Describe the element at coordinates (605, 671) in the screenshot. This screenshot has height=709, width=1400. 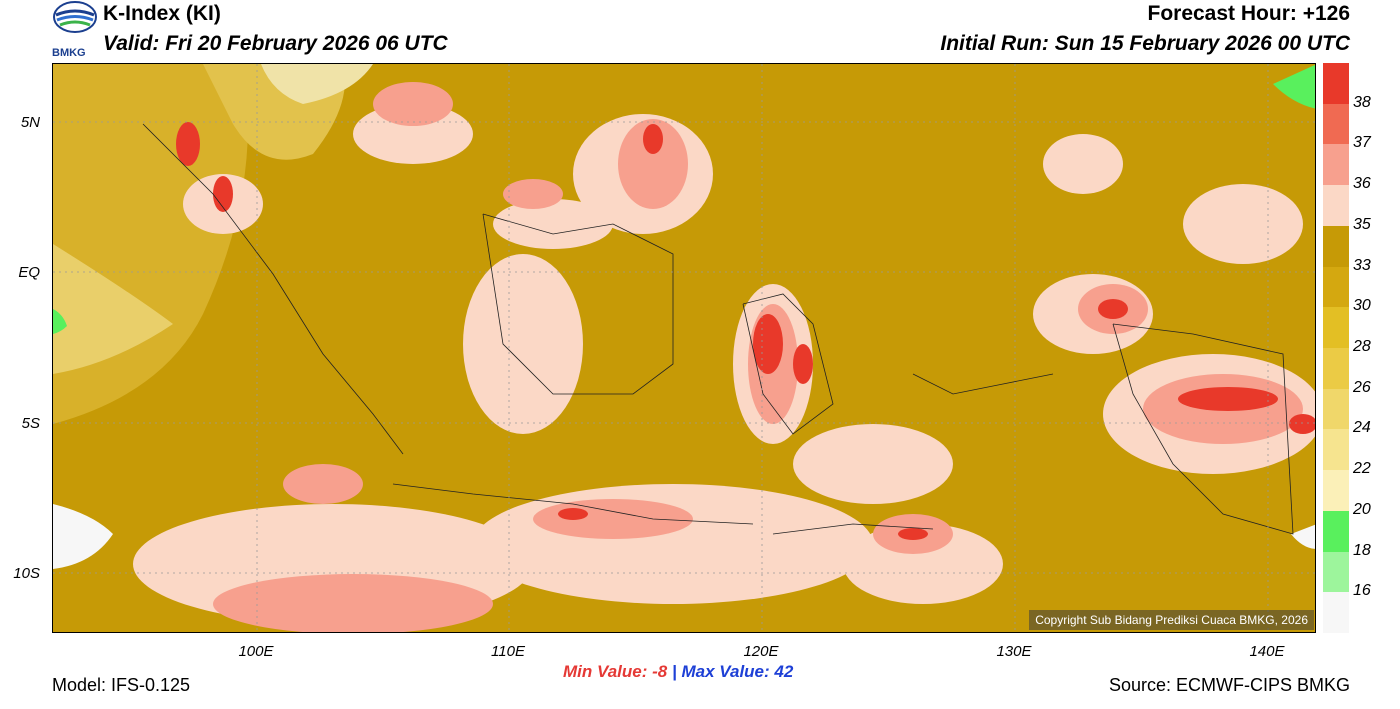
I see `min-label: Min Value:` at that location.